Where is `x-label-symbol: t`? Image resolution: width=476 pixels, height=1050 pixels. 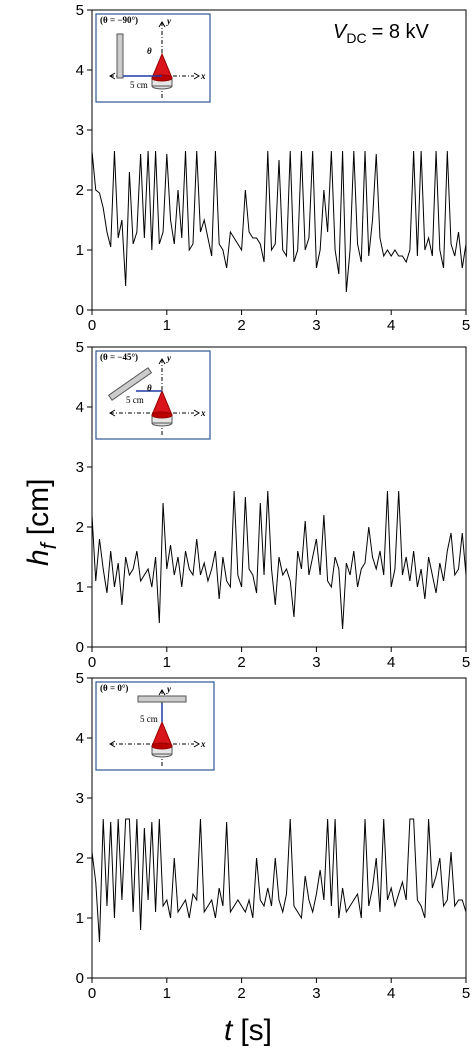 x-label-symbol: t is located at coordinates (229, 1030).